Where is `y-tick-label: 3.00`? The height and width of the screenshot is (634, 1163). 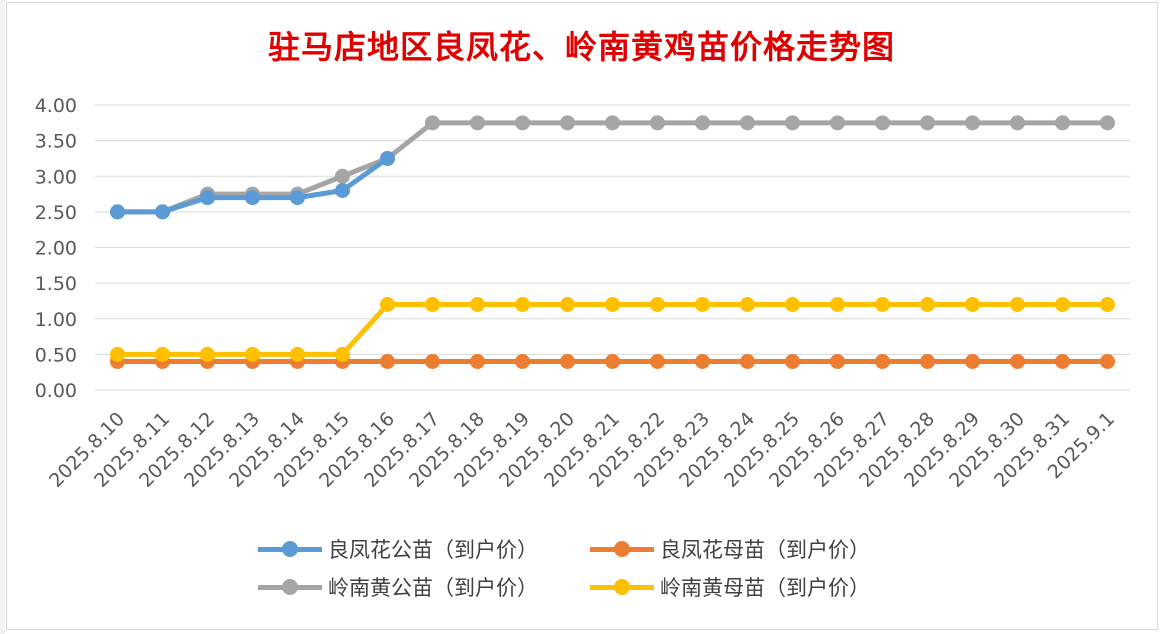
y-tick-label: 3.00 is located at coordinates (56, 177).